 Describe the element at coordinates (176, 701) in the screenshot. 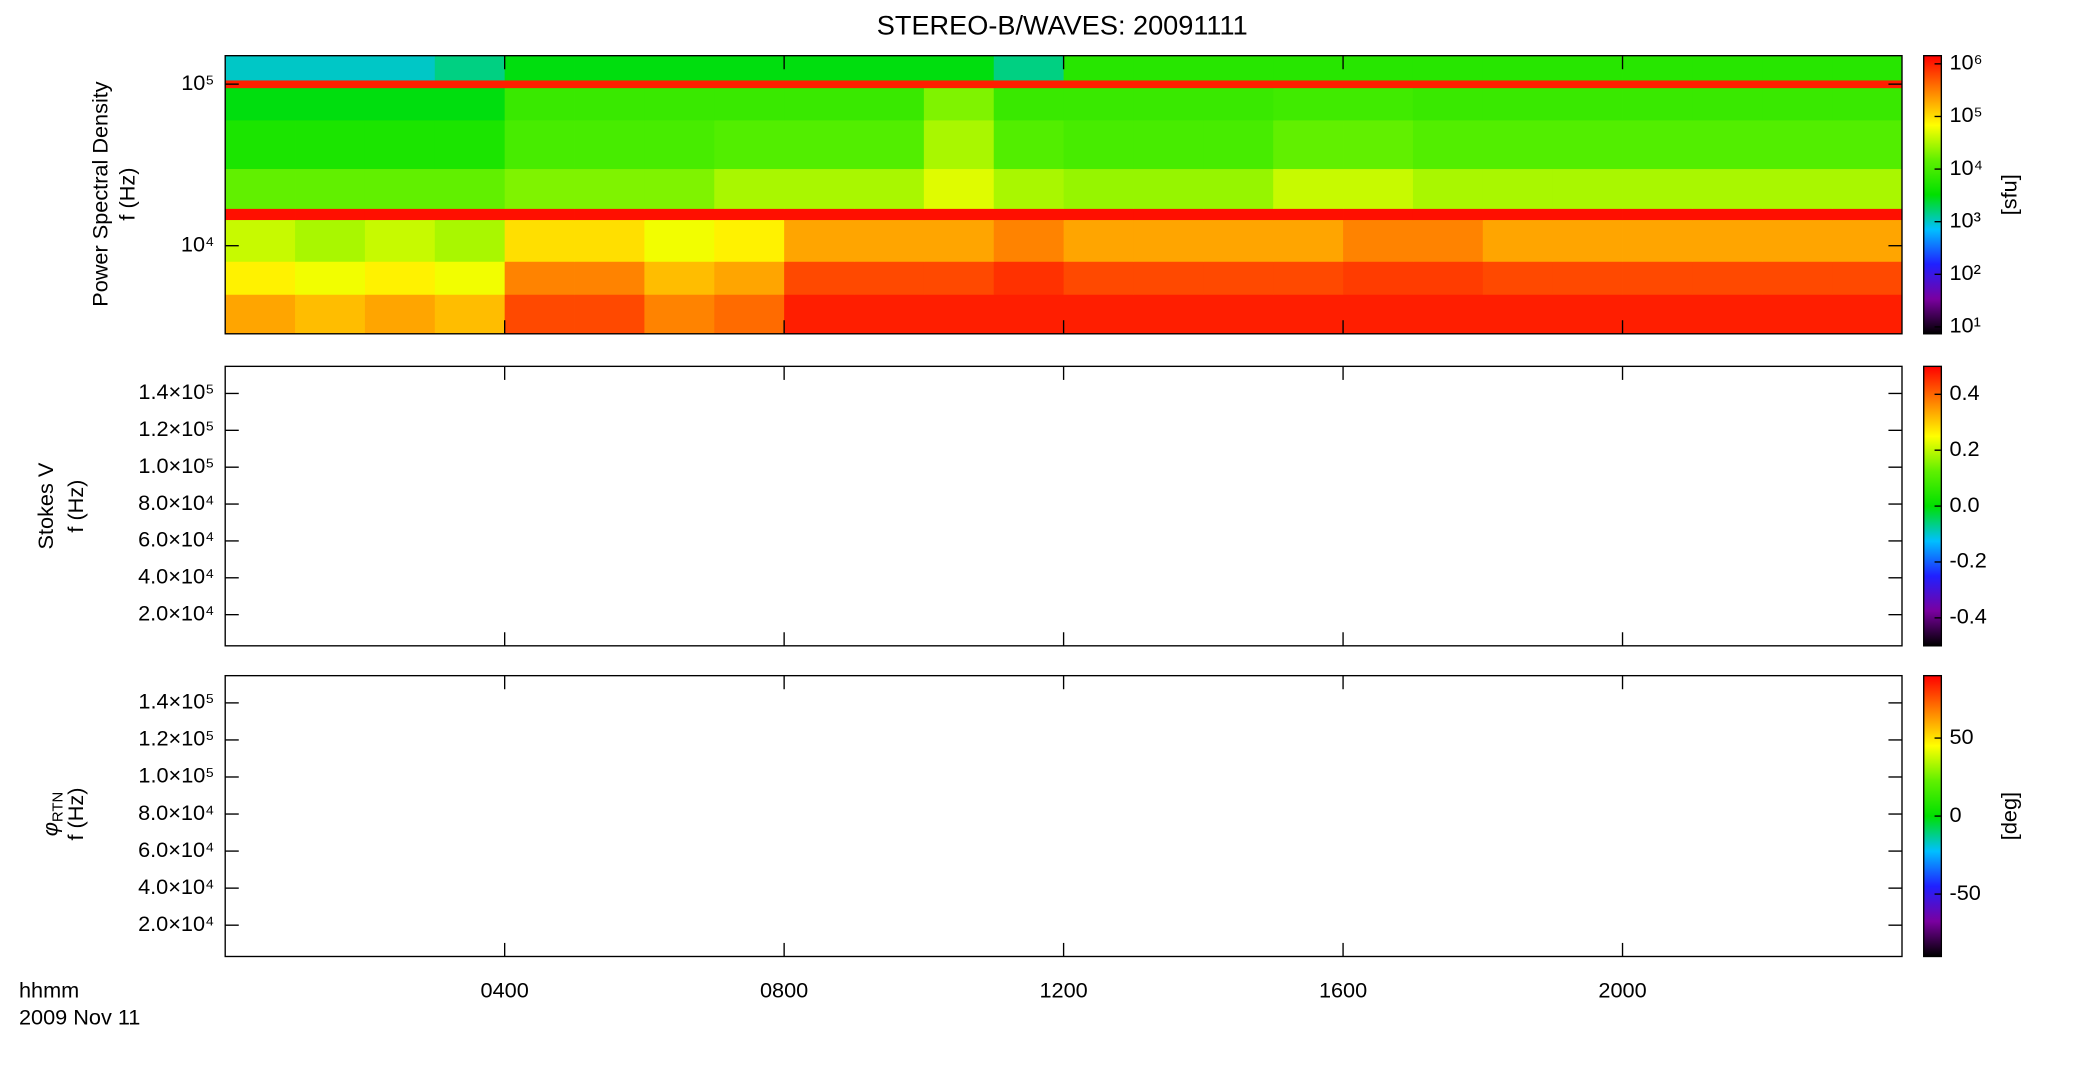

I see `y-tick-label: 1.4×10⁵` at that location.